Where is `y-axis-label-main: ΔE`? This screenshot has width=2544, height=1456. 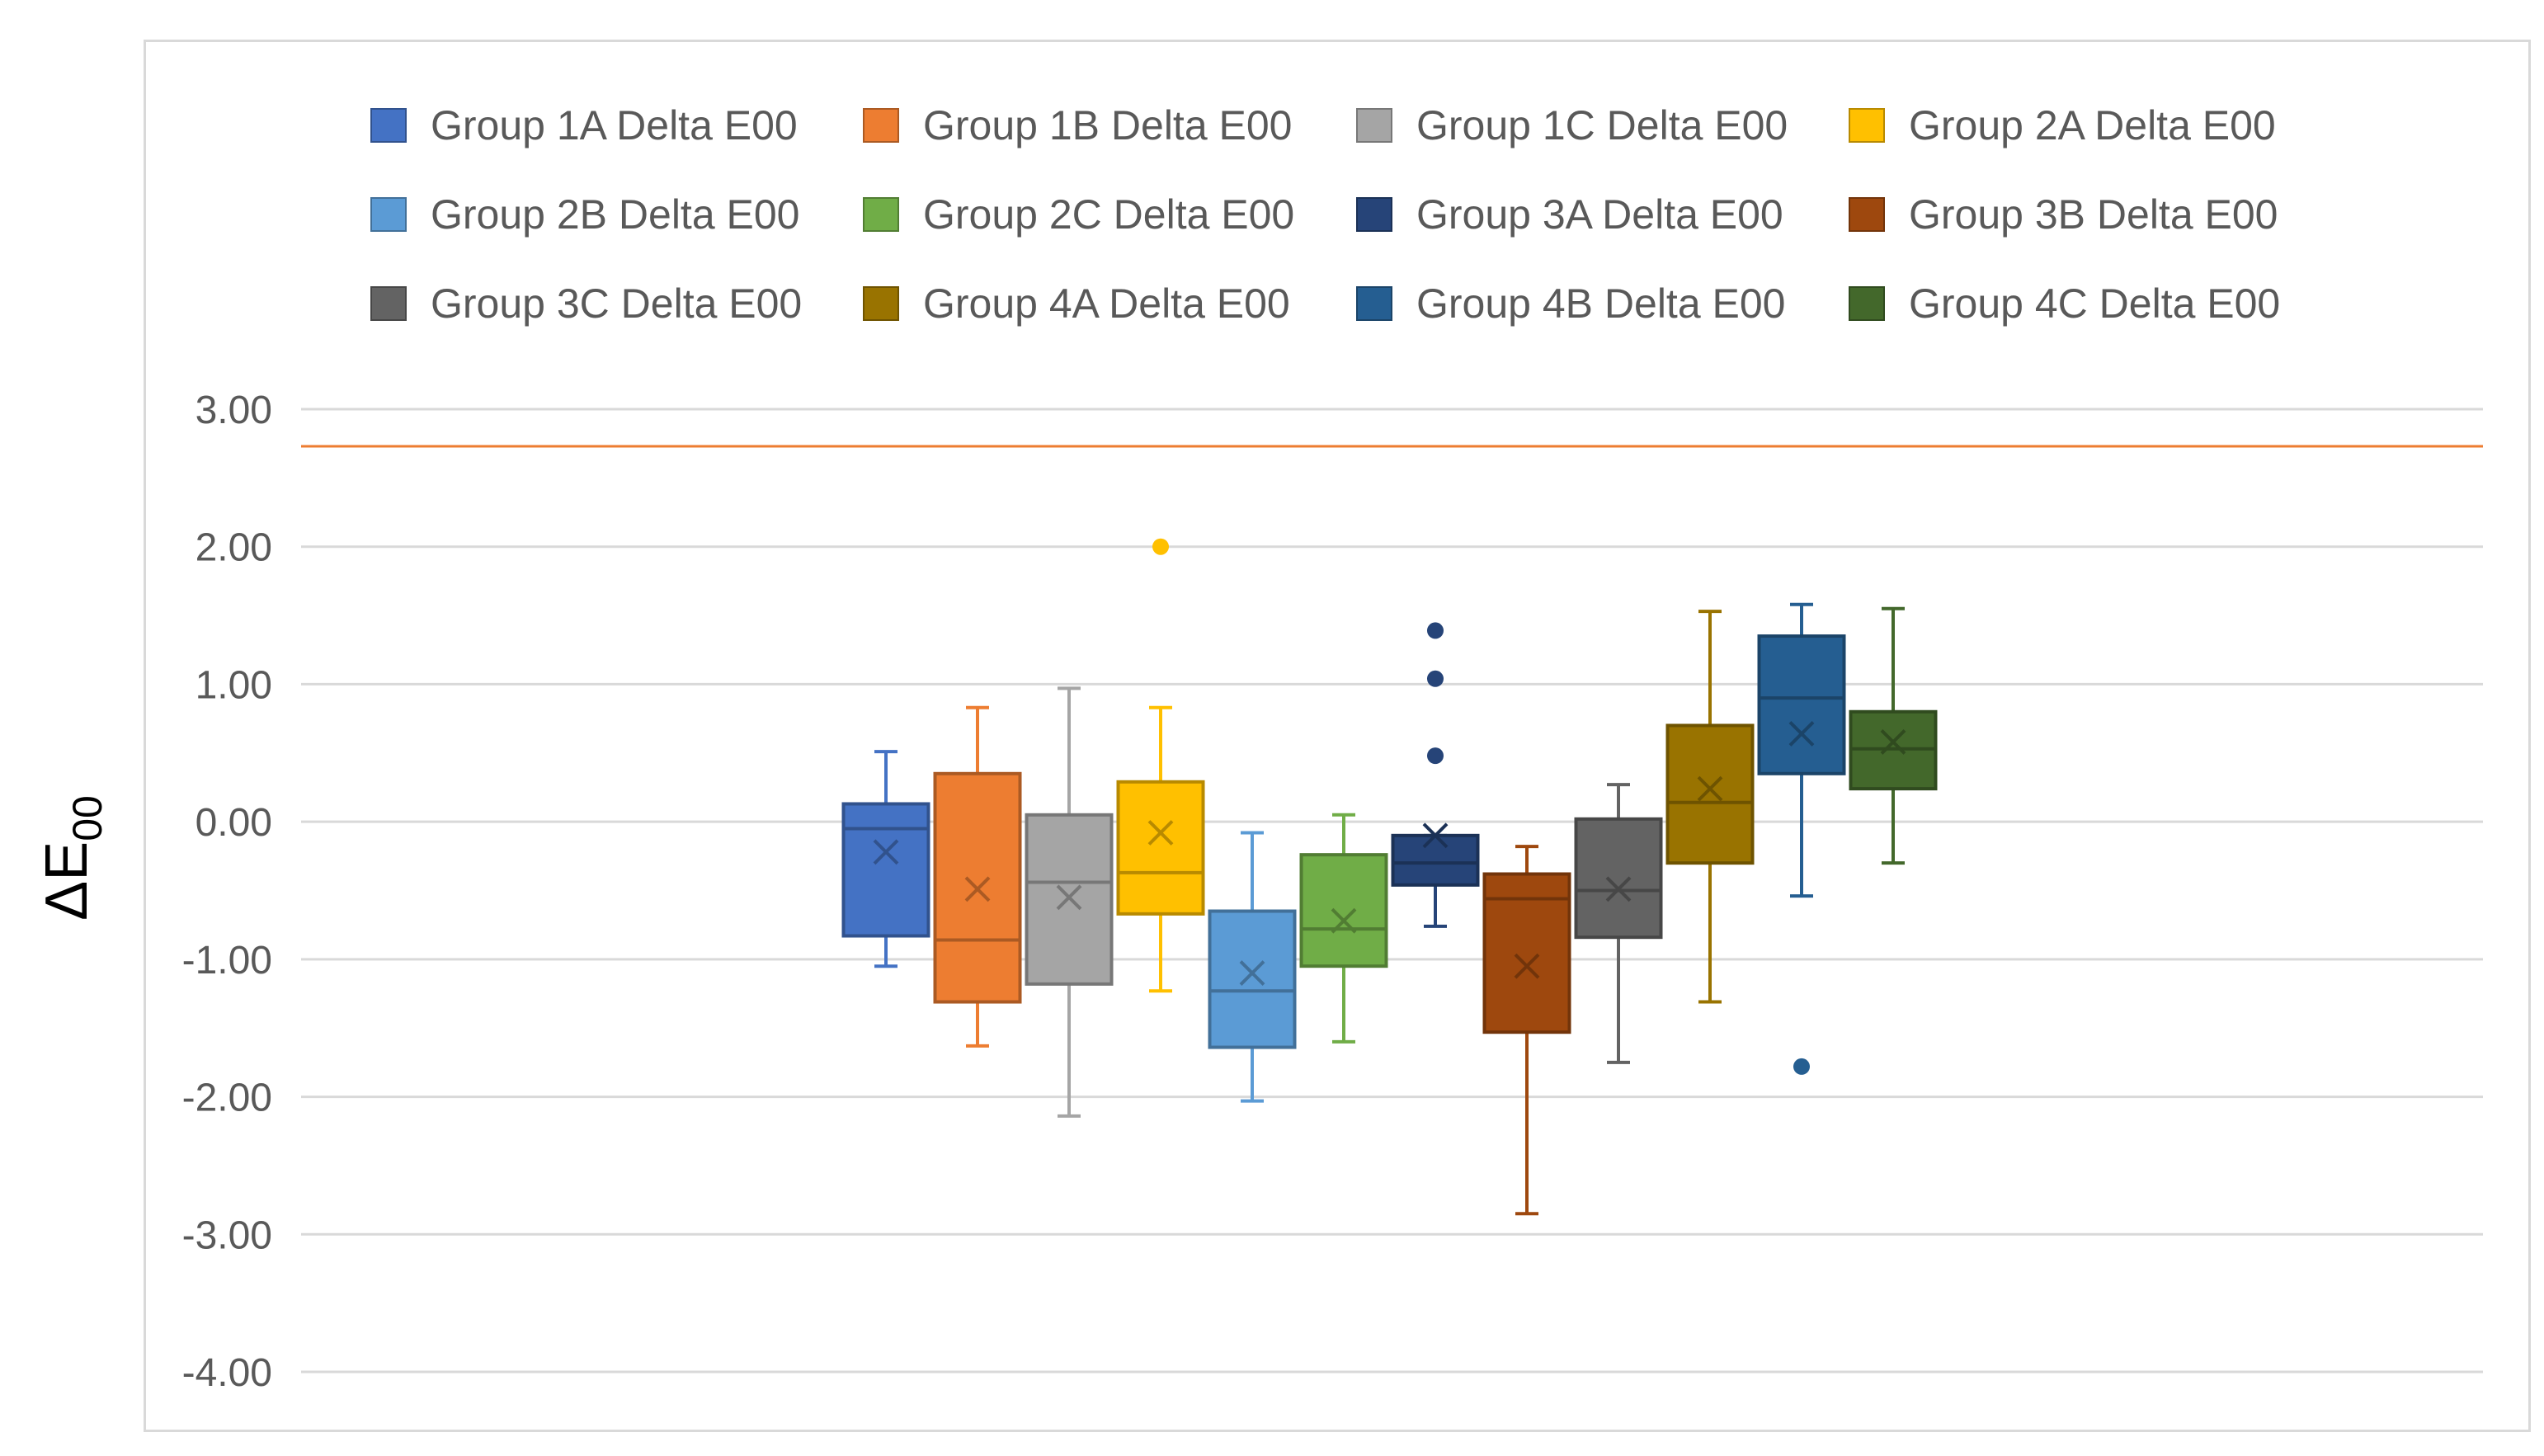
y-axis-label-main: ΔE is located at coordinates (67, 881).